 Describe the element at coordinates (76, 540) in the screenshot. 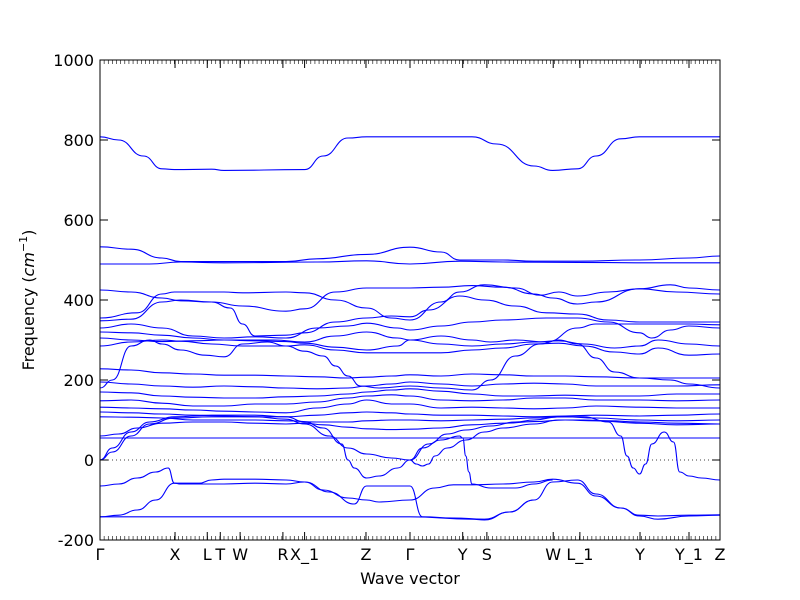

I see `y-tick-label: -200` at that location.